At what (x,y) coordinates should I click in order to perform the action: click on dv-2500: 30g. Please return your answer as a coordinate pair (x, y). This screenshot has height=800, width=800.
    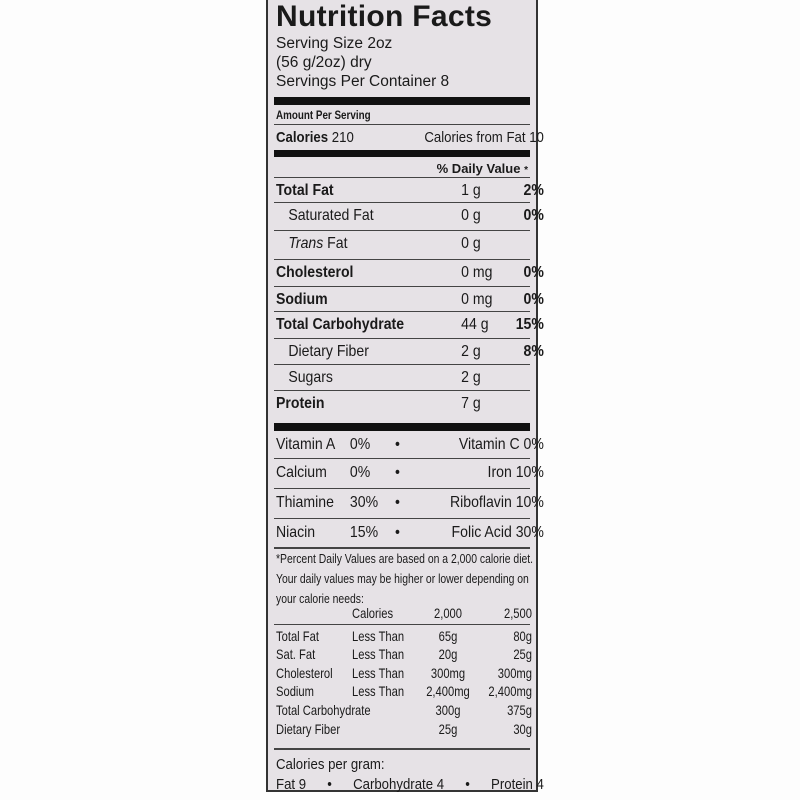
    Looking at the image, I should click on (522, 729).